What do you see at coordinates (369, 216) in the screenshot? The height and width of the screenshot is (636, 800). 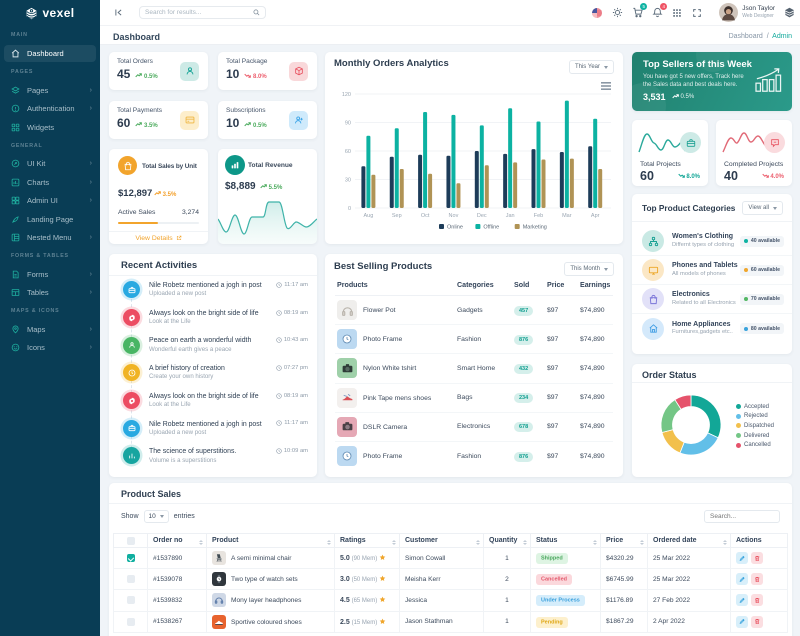 I see `svg-text: Aug` at bounding box center [369, 216].